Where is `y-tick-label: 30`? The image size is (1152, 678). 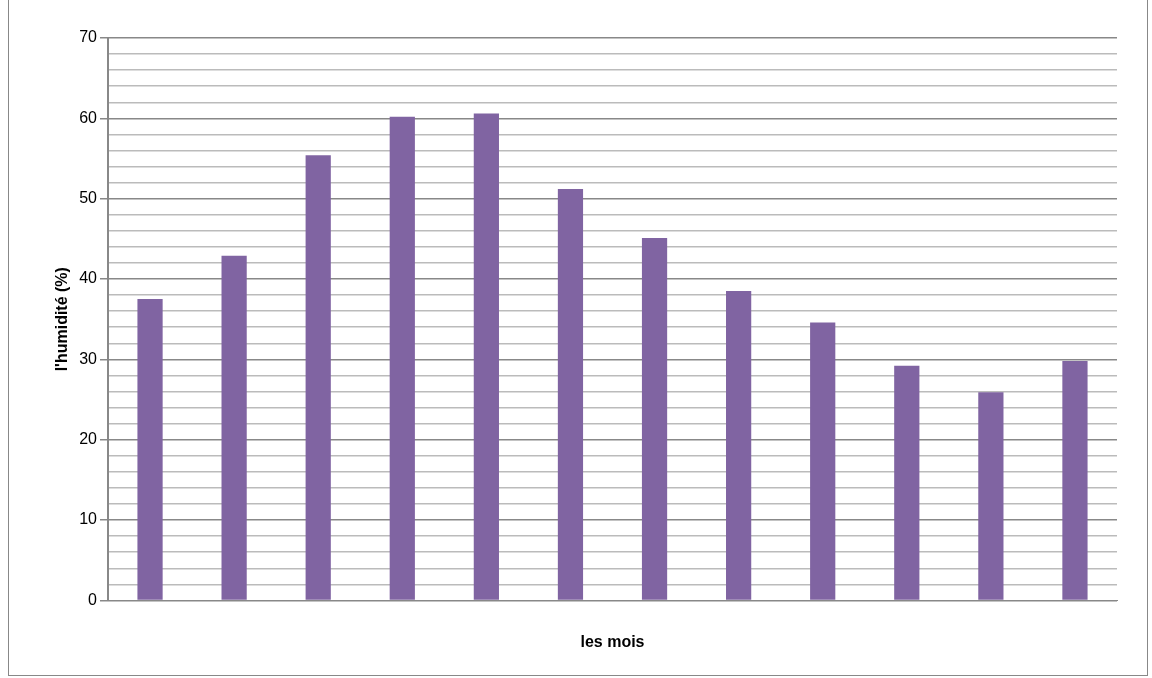 y-tick-label: 30 is located at coordinates (88, 358).